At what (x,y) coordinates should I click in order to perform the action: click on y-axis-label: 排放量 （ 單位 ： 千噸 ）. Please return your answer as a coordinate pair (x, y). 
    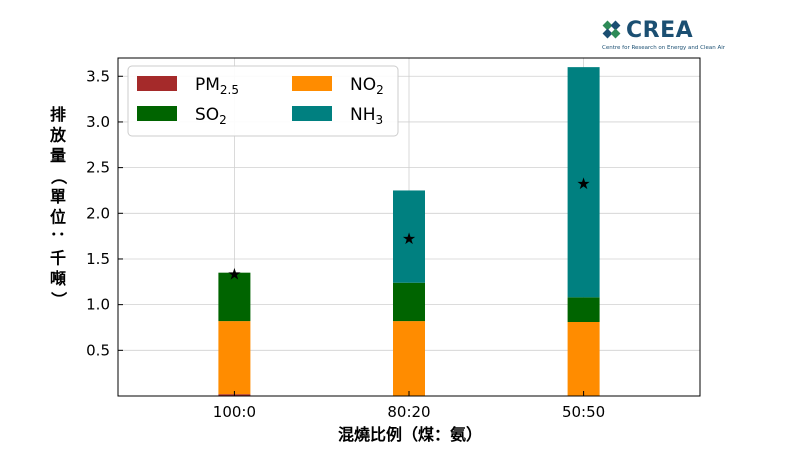
    Looking at the image, I should click on (58, 206).